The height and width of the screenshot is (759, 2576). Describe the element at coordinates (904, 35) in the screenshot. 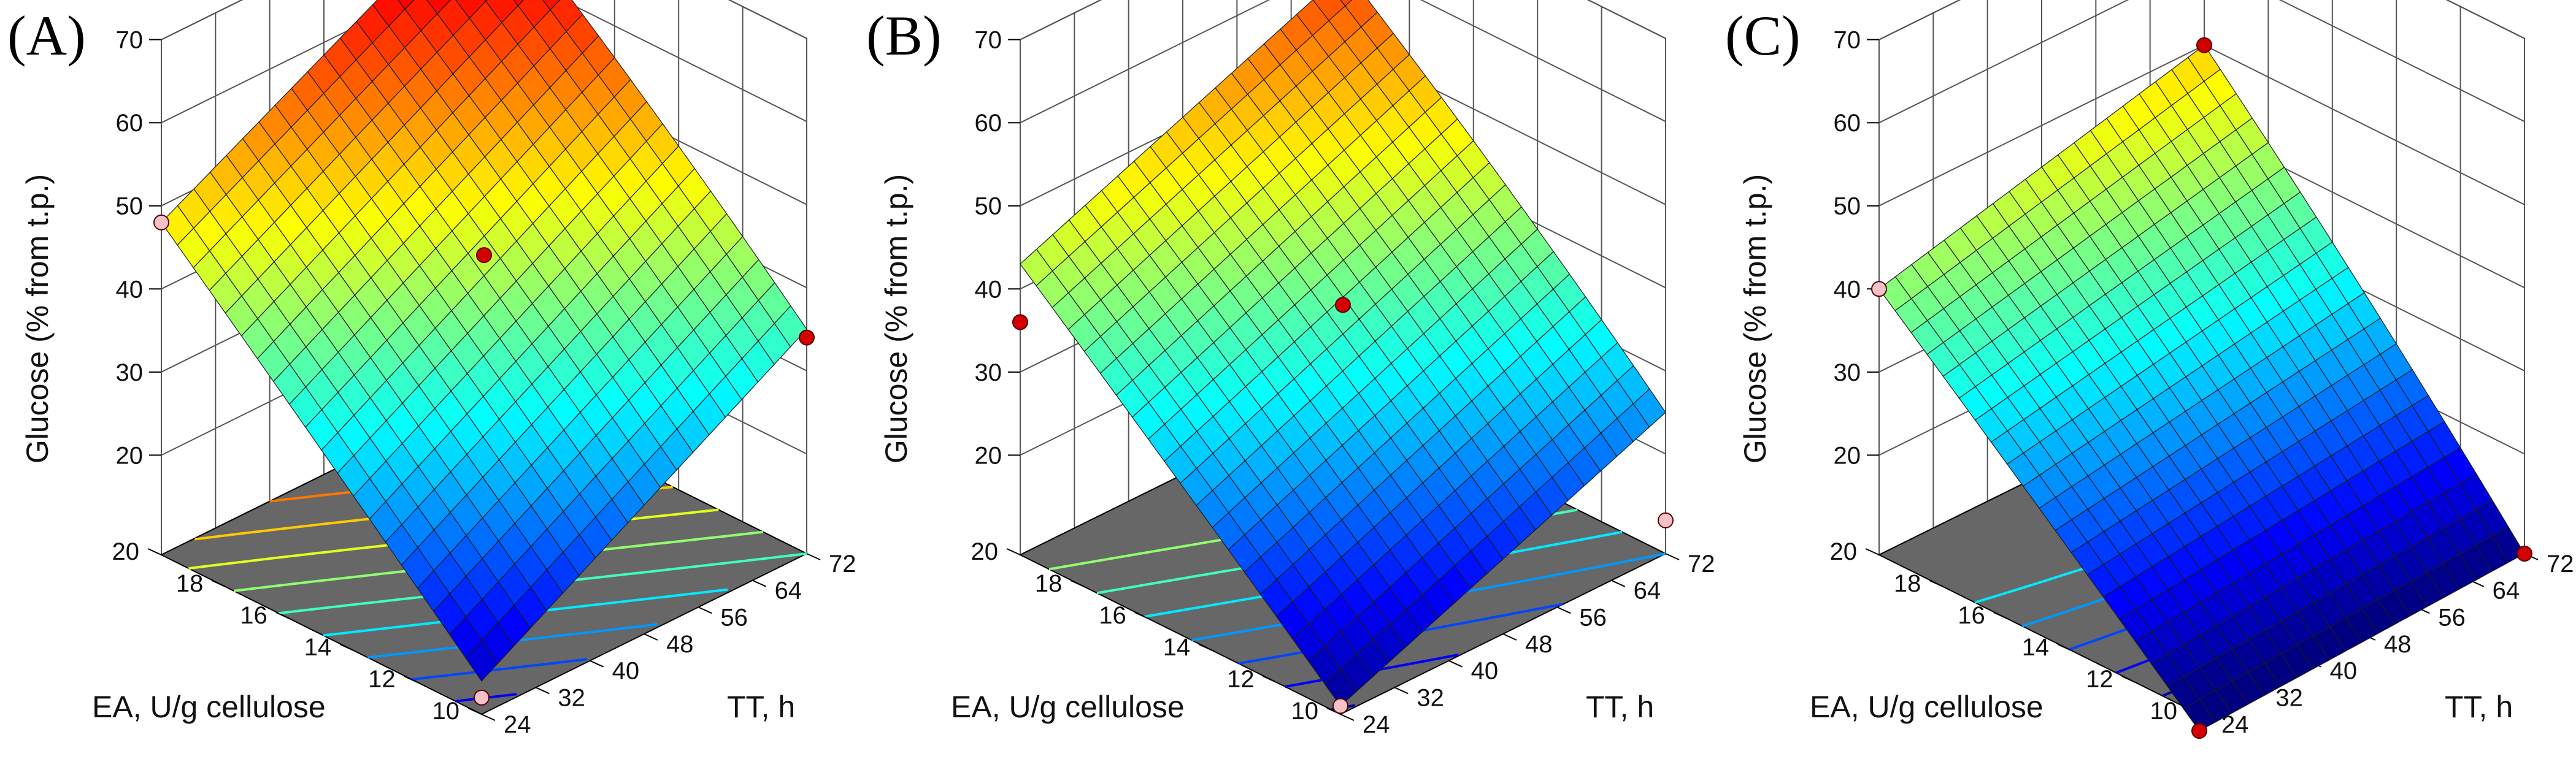

I see `panel-label: (B)` at that location.